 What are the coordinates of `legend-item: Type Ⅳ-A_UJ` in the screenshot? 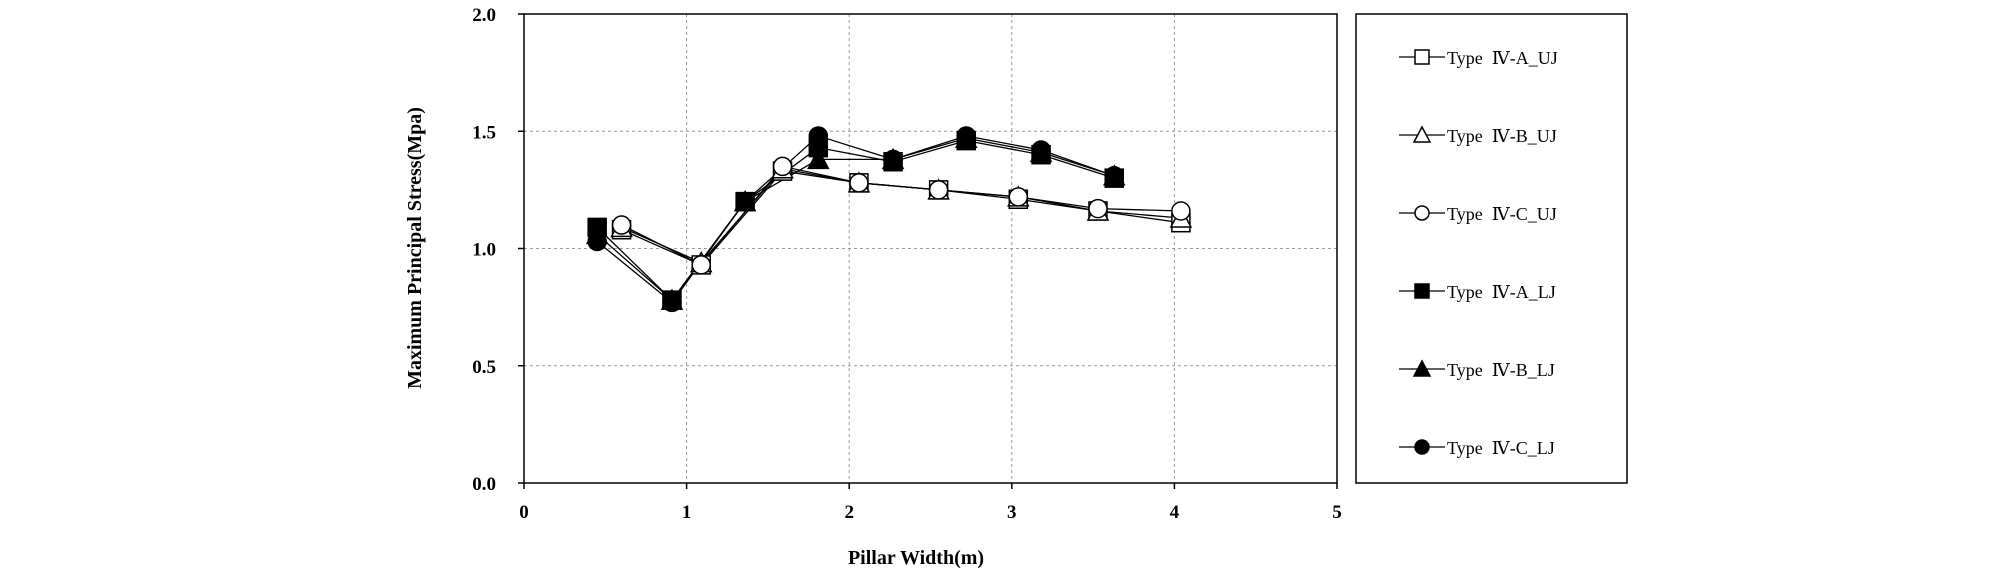 It's located at (1478, 58).